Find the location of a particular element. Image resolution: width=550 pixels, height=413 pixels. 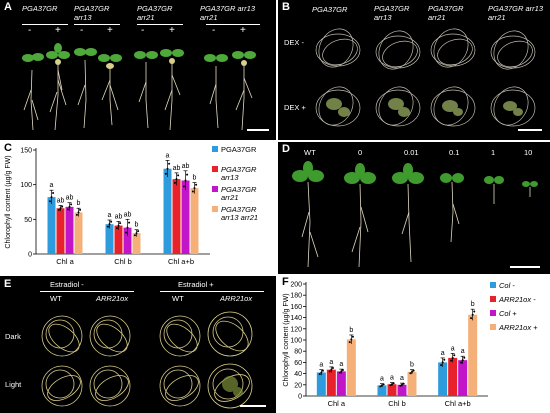

panel-a-genotype-1: PGA37GR is located at coordinates (40, 8).